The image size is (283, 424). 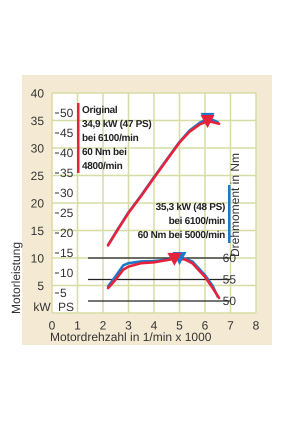 What do you see at coordinates (103, 325) in the screenshot?
I see `x-tick-label: 2` at bounding box center [103, 325].